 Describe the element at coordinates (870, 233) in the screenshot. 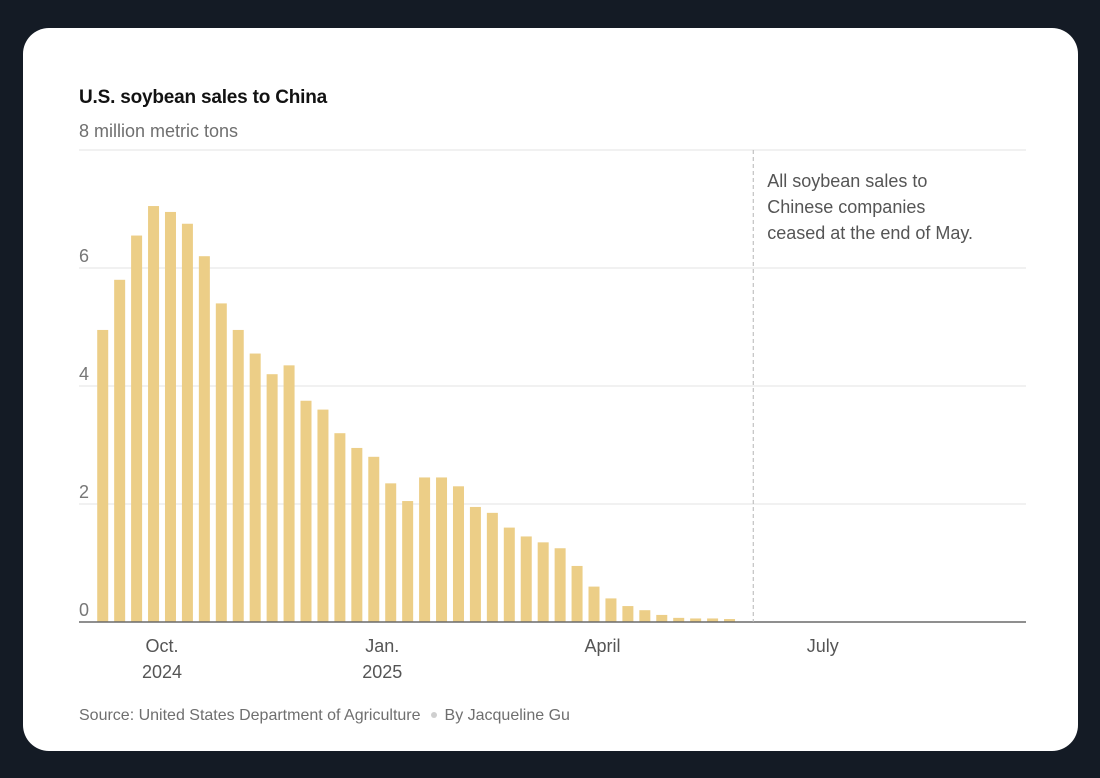

I see `annotation-line-text: ceased at the end of May.` at that location.